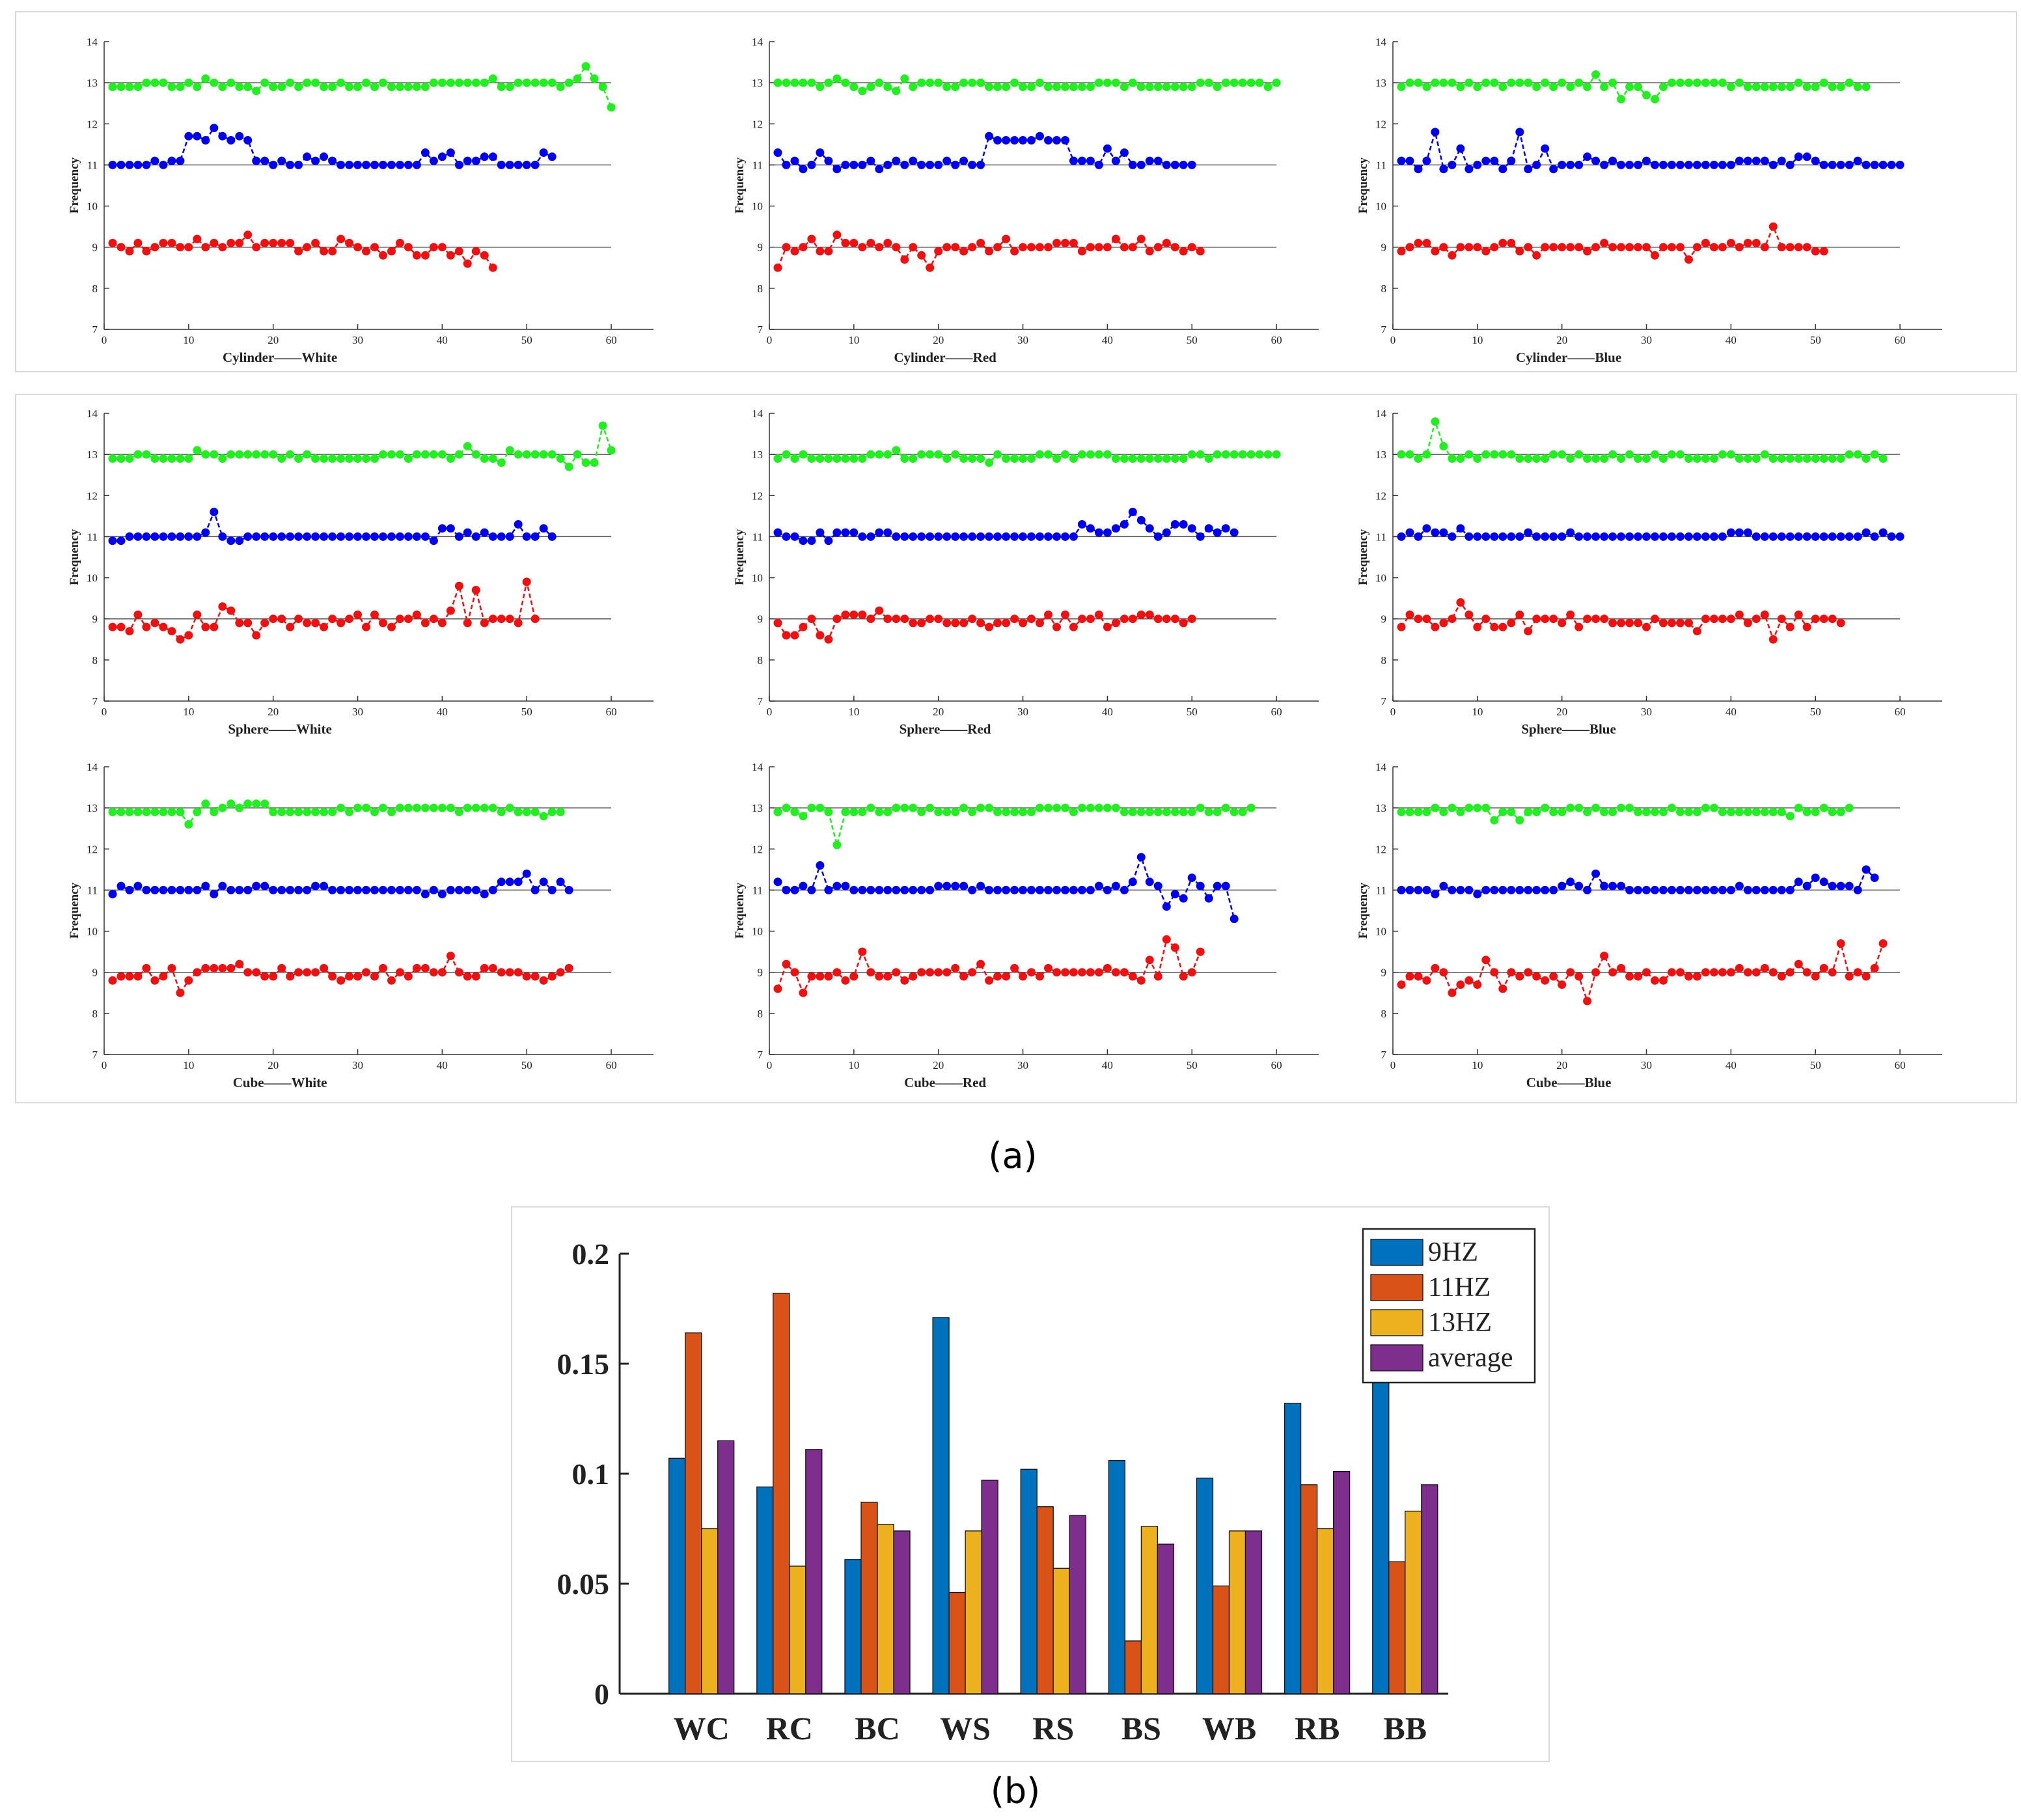 The width and height of the screenshot is (2021, 1820). Describe the element at coordinates (1381, 414) in the screenshot. I see `y-tick-label: 14` at that location.